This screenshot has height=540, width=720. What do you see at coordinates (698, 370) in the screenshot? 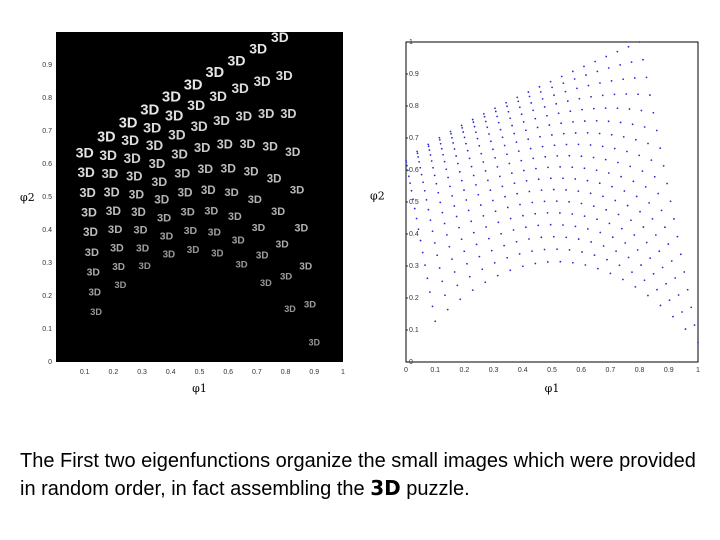
I see `right-x-tick-label: 1` at bounding box center [698, 370].